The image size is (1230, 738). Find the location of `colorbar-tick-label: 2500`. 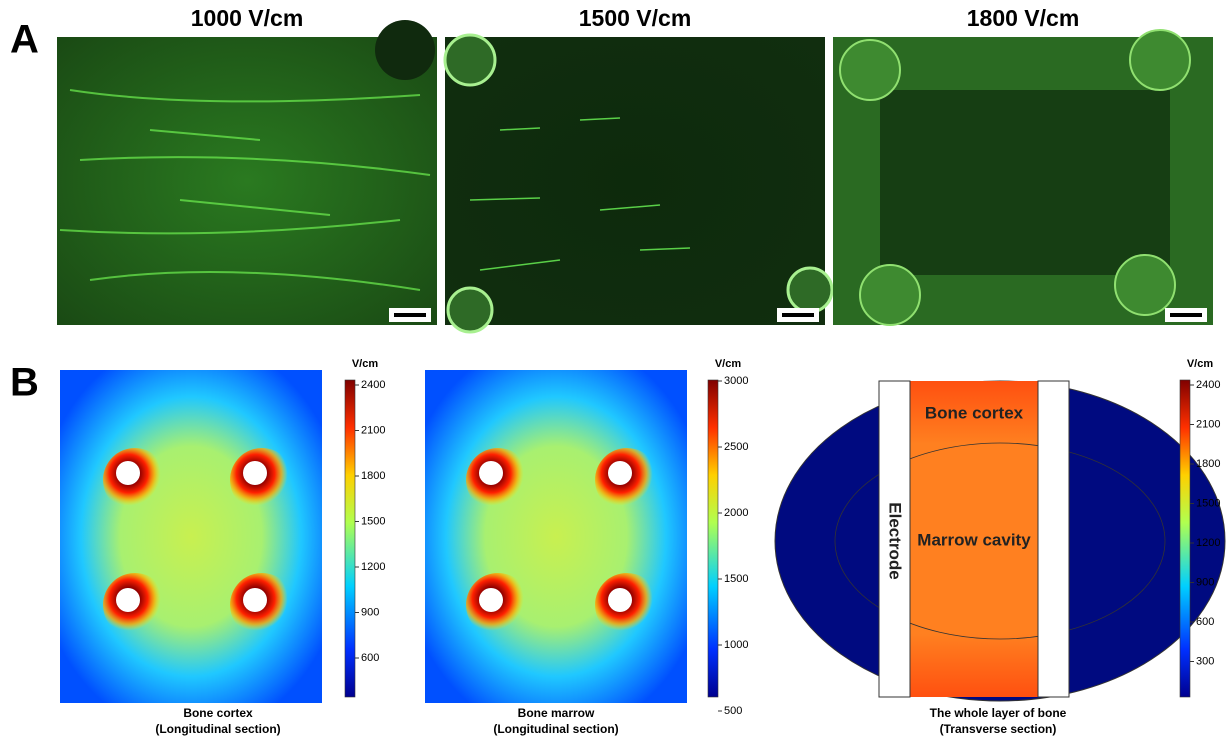

colorbar-tick-label: 2500 is located at coordinates (736, 447).